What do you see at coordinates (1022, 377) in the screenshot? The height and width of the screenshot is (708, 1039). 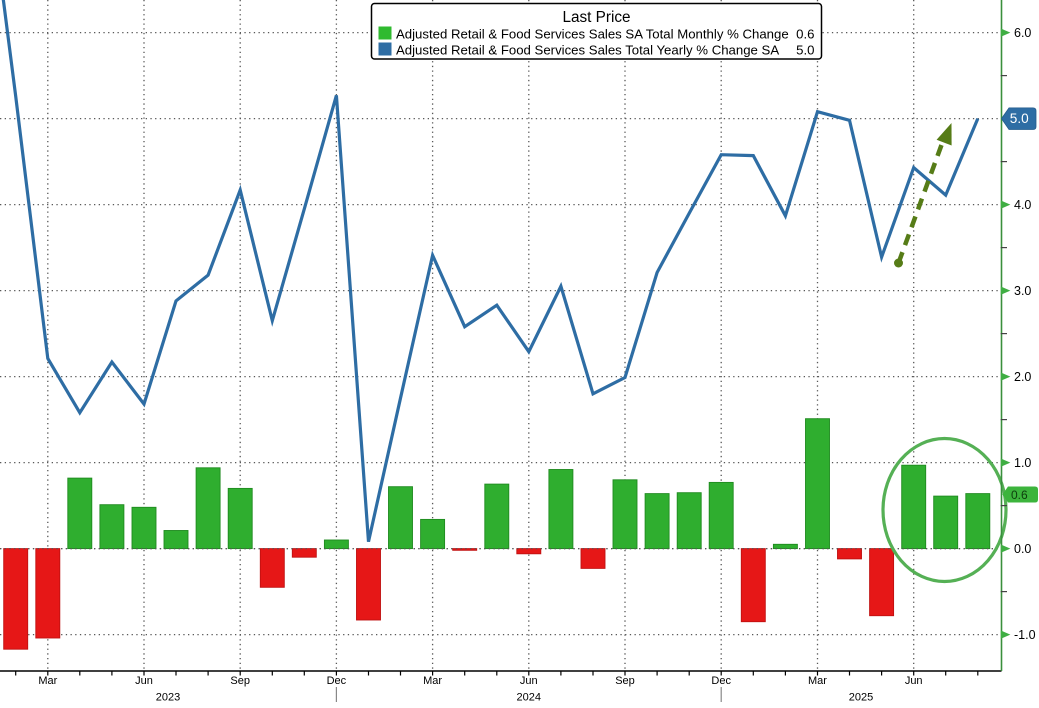 I see `svg-text: 2.0` at bounding box center [1022, 377].